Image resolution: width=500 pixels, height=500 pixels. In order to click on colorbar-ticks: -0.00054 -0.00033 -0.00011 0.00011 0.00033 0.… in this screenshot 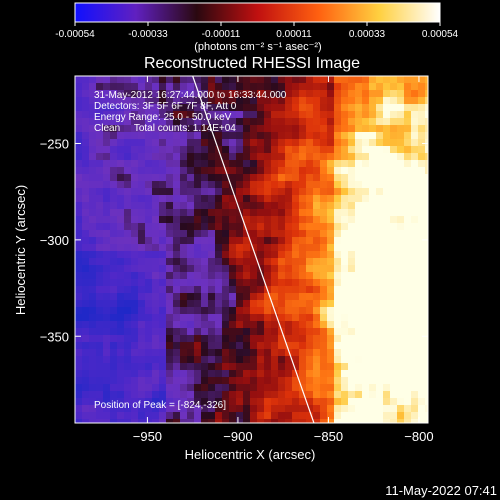, I will do `click(257, 31)`.